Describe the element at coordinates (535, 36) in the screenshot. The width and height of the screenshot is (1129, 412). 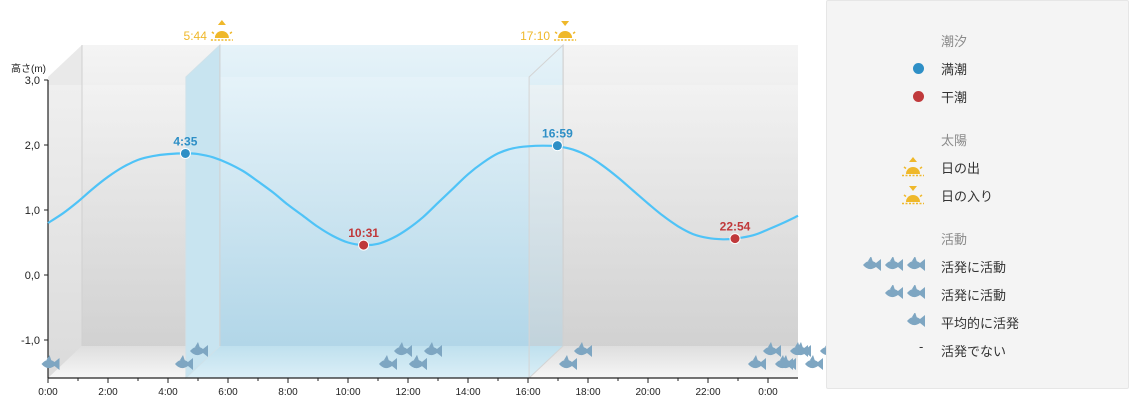
I see `sun-time-label-1: 17:10` at that location.